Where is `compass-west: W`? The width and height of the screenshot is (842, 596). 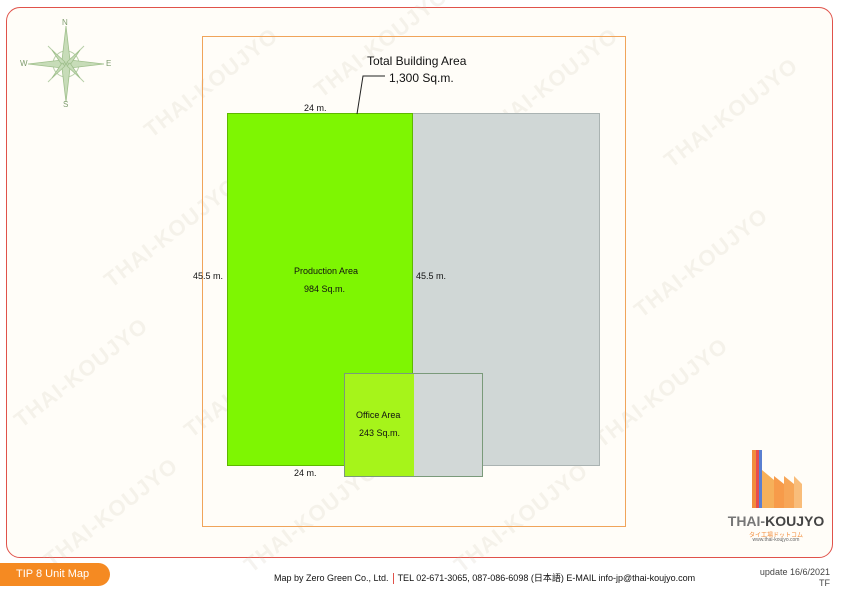 compass-west: W is located at coordinates (24, 63).